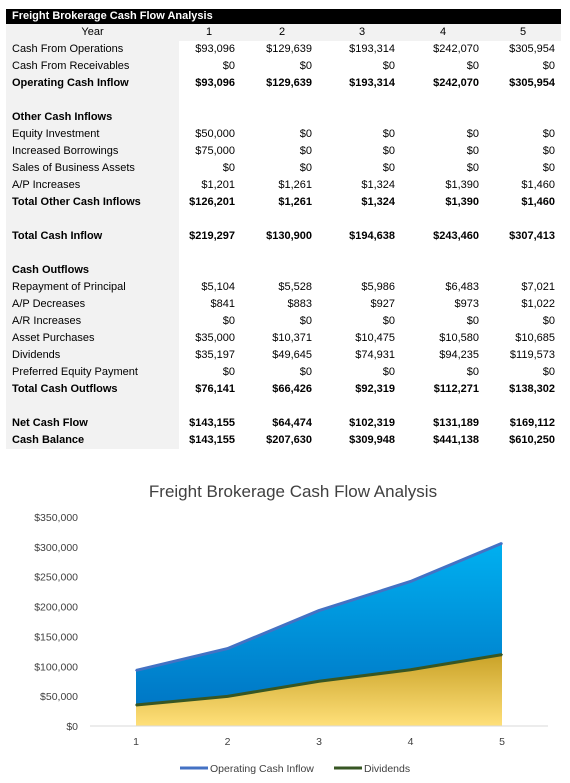  Describe the element at coordinates (212, 236) in the screenshot. I see `cell-year-1: $219,297` at that location.